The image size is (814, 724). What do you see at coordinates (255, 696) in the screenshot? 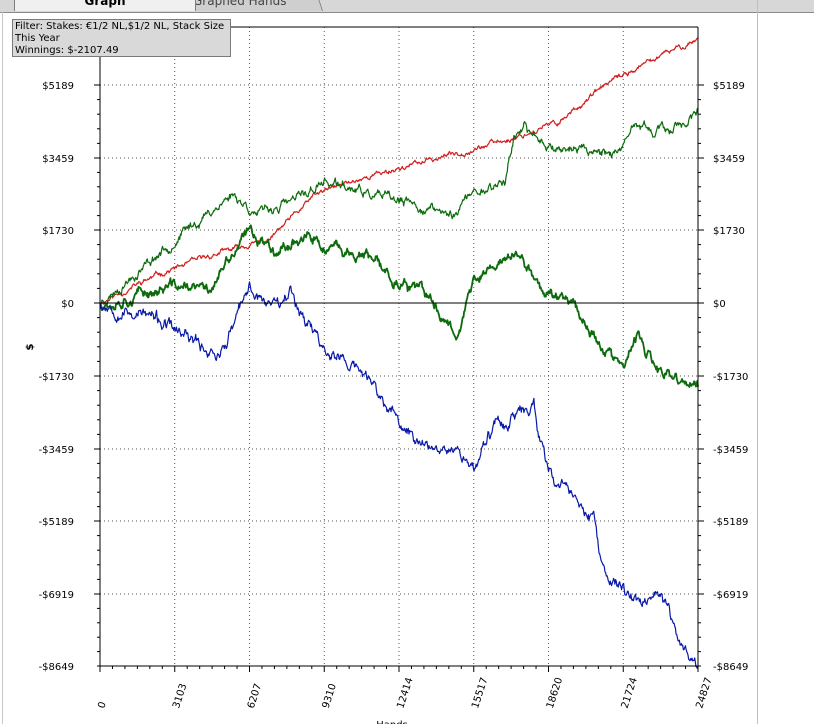
I see `x-tick-label: 6207` at bounding box center [255, 696].